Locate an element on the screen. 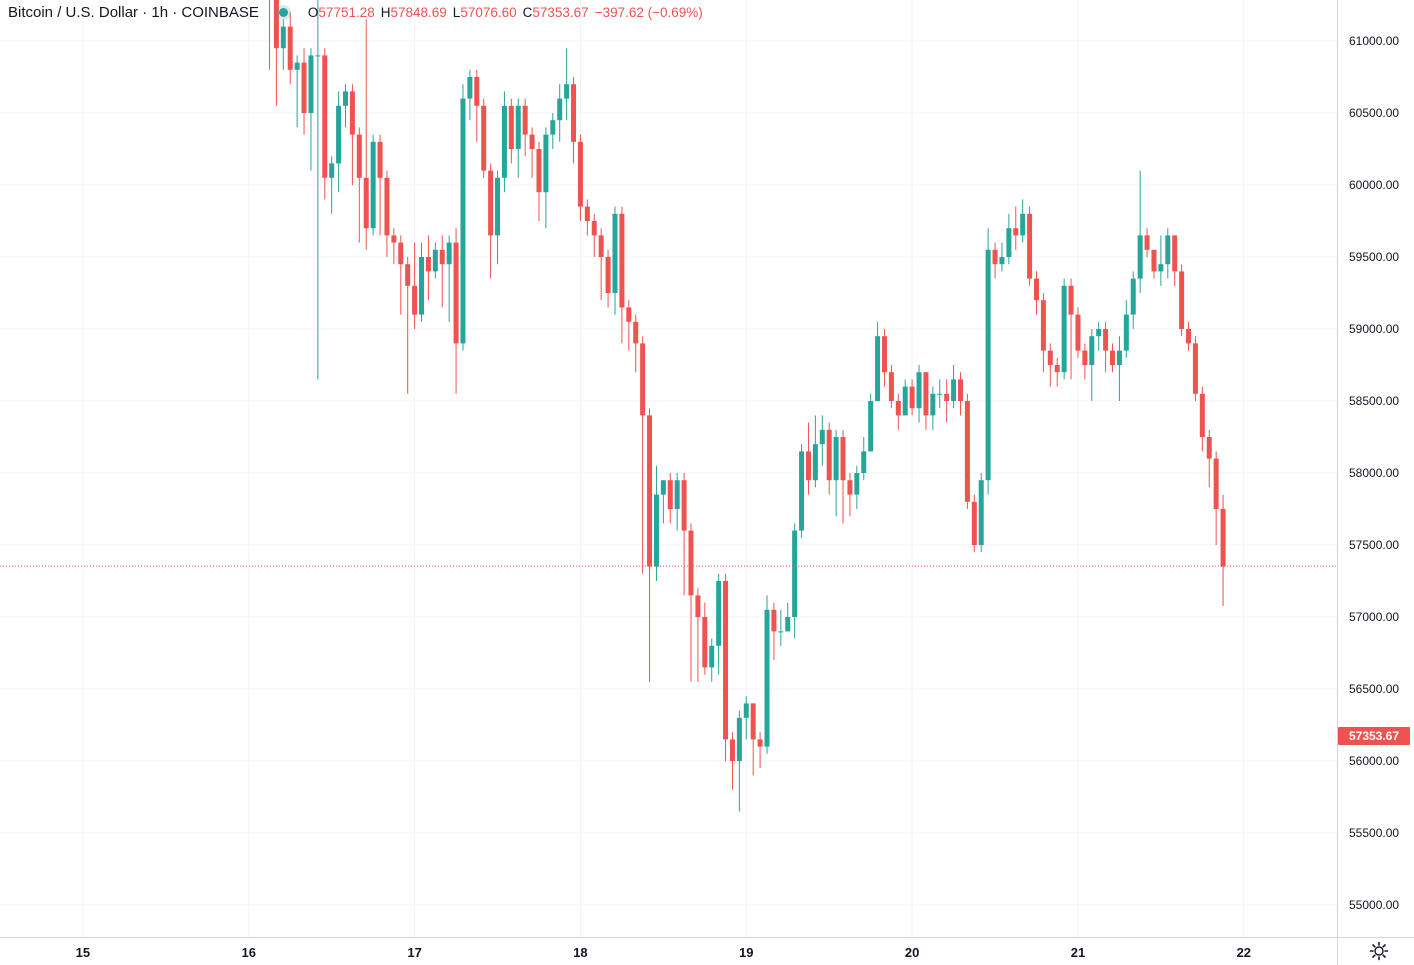 The image size is (1414, 965). high-value: 57848.69 is located at coordinates (418, 12).